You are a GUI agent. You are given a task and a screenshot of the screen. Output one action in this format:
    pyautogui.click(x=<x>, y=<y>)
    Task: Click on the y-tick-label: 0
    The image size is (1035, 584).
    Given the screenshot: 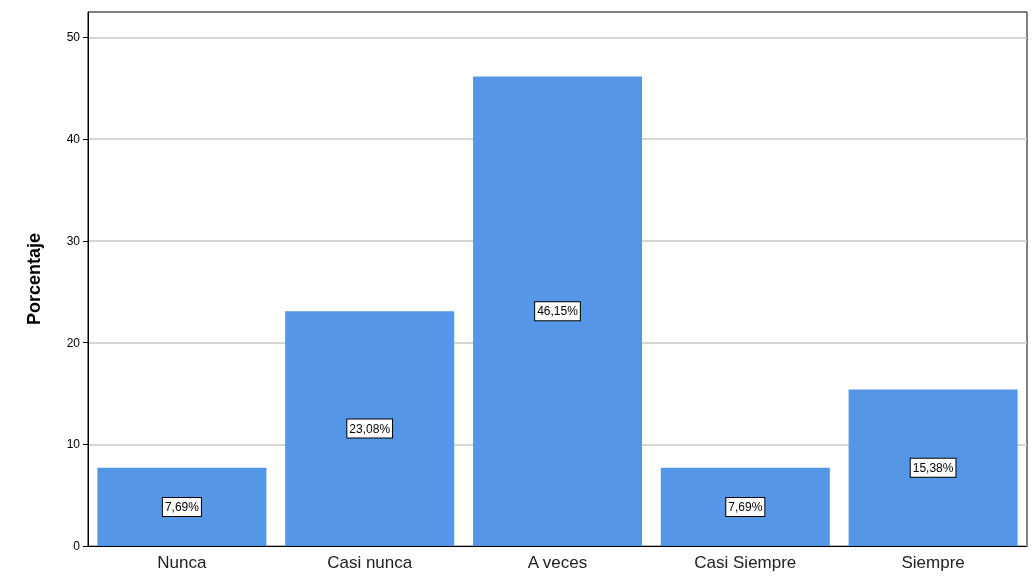 What is the action you would take?
    pyautogui.click(x=77, y=546)
    